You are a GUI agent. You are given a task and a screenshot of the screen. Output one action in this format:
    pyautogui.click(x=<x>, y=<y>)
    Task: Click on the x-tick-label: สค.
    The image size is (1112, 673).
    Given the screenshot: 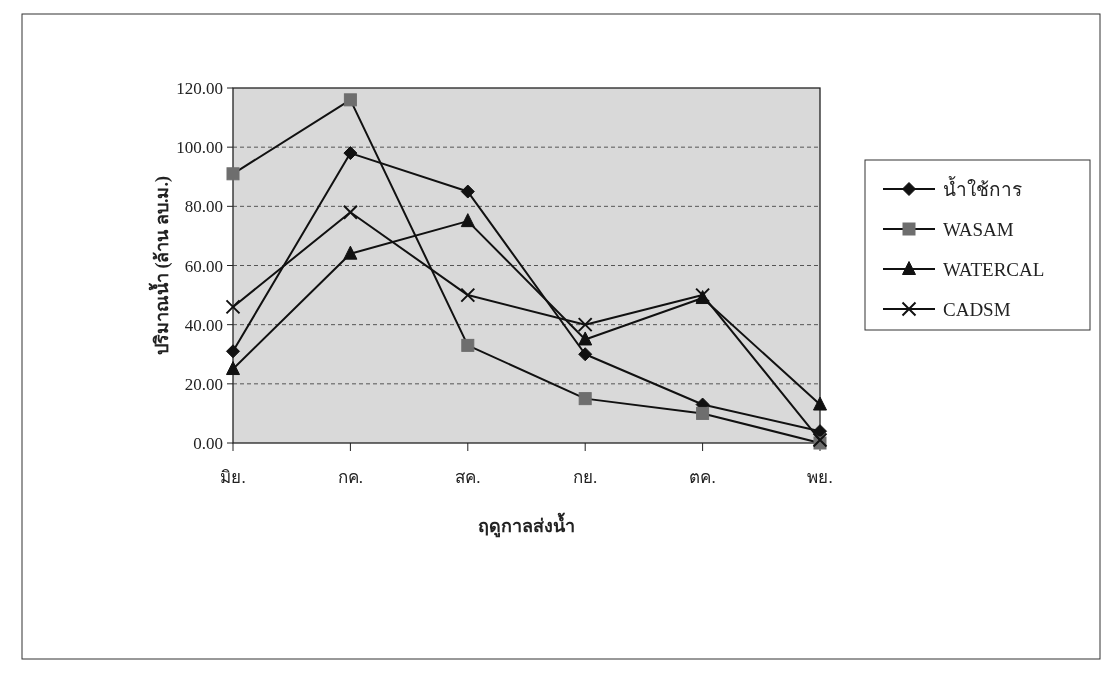 What is the action you would take?
    pyautogui.click(x=468, y=477)
    